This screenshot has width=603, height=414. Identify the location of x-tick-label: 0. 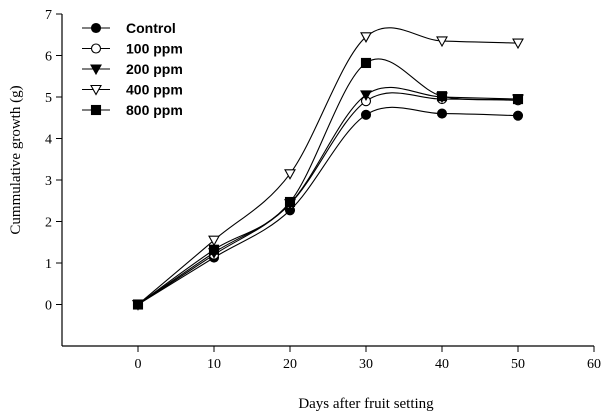
(138, 364).